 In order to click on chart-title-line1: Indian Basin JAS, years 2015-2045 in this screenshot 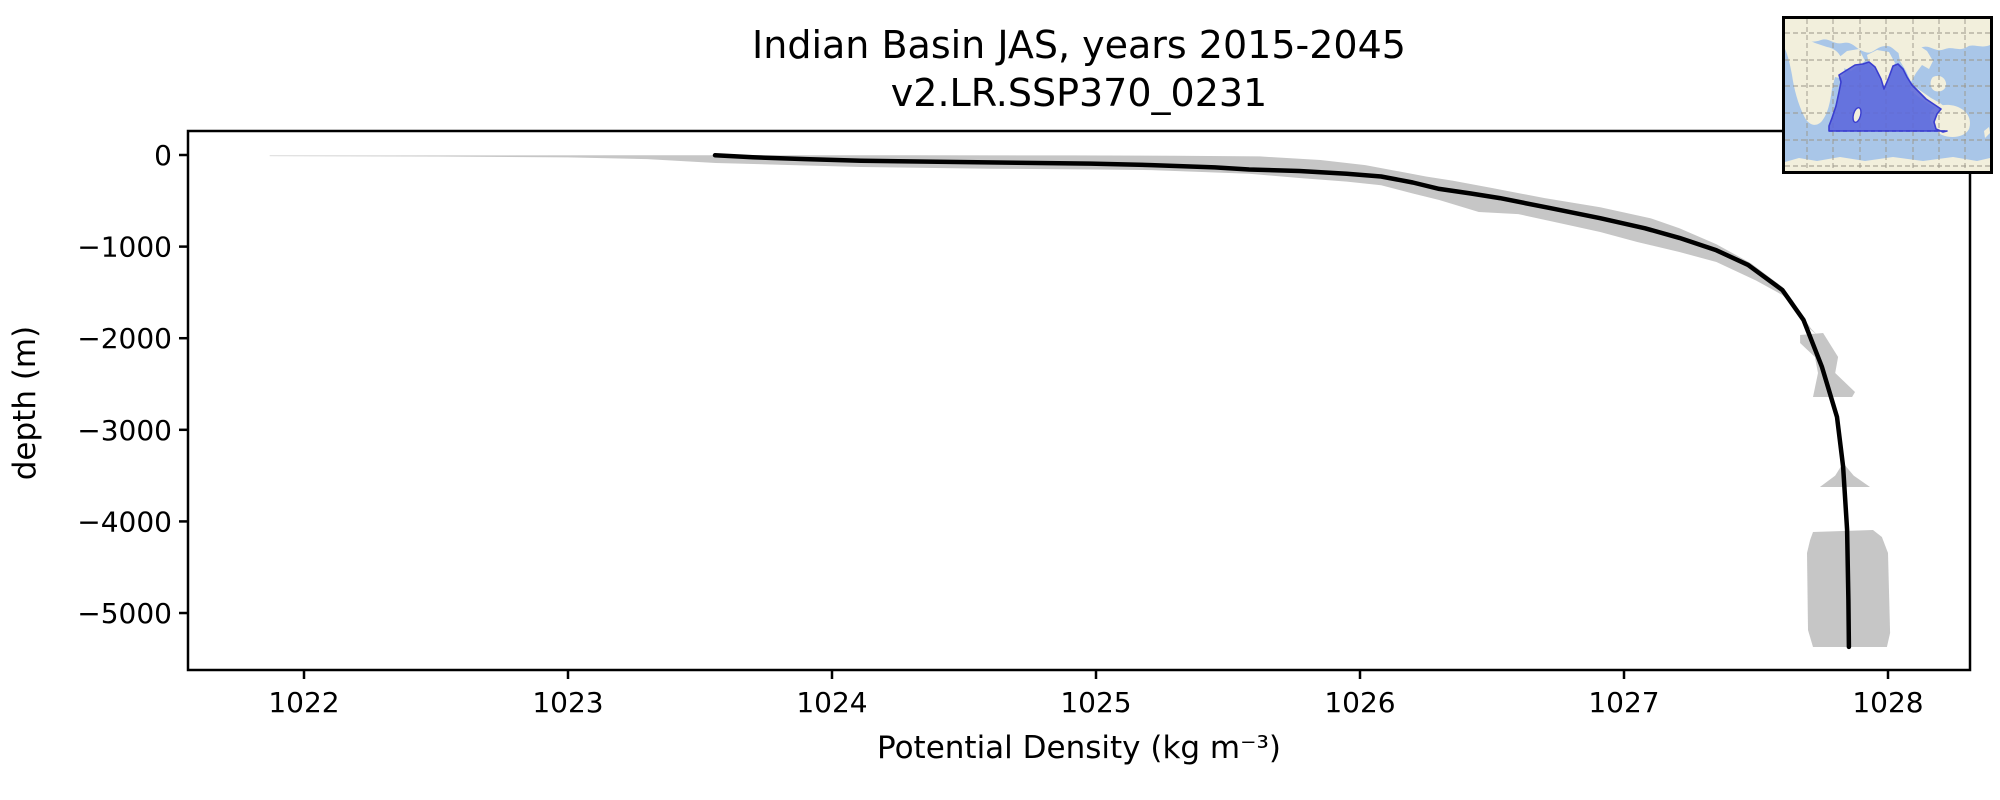, I will do `click(1079, 45)`.